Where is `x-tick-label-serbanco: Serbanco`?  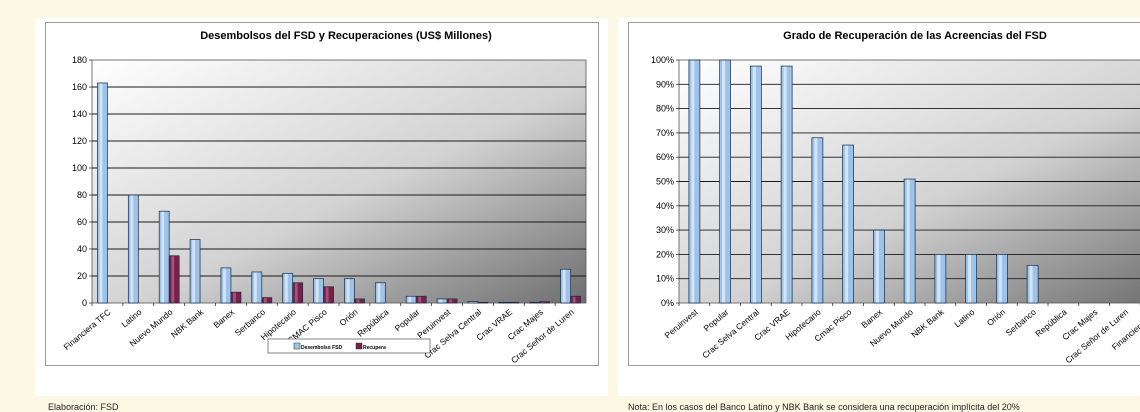 x-tick-label-serbanco: Serbanco is located at coordinates (1021, 322).